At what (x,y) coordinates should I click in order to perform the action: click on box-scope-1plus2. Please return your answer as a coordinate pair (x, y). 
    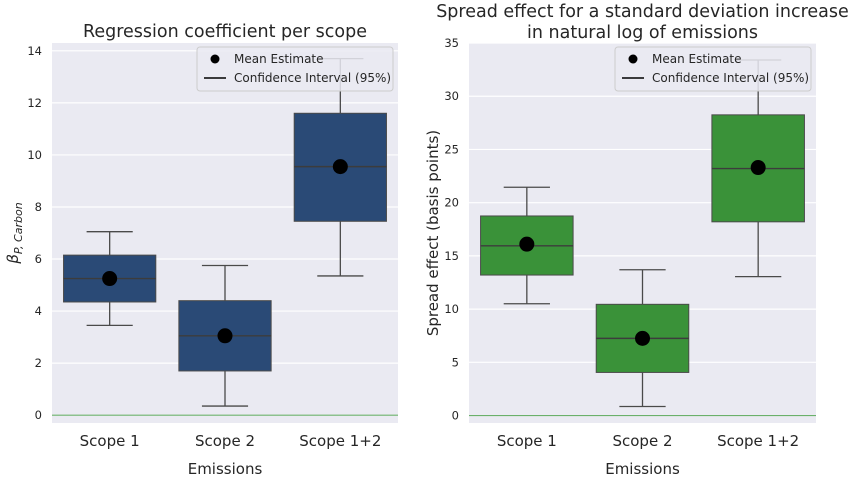
    Looking at the image, I should click on (340, 167).